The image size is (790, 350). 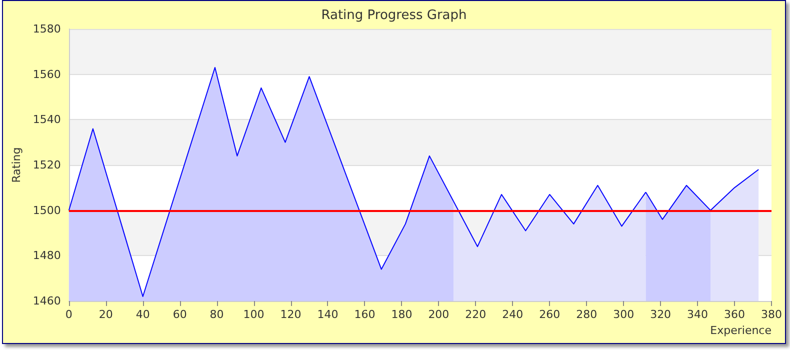 What do you see at coordinates (179, 314) in the screenshot?
I see `x-tick-label: 60` at bounding box center [179, 314].